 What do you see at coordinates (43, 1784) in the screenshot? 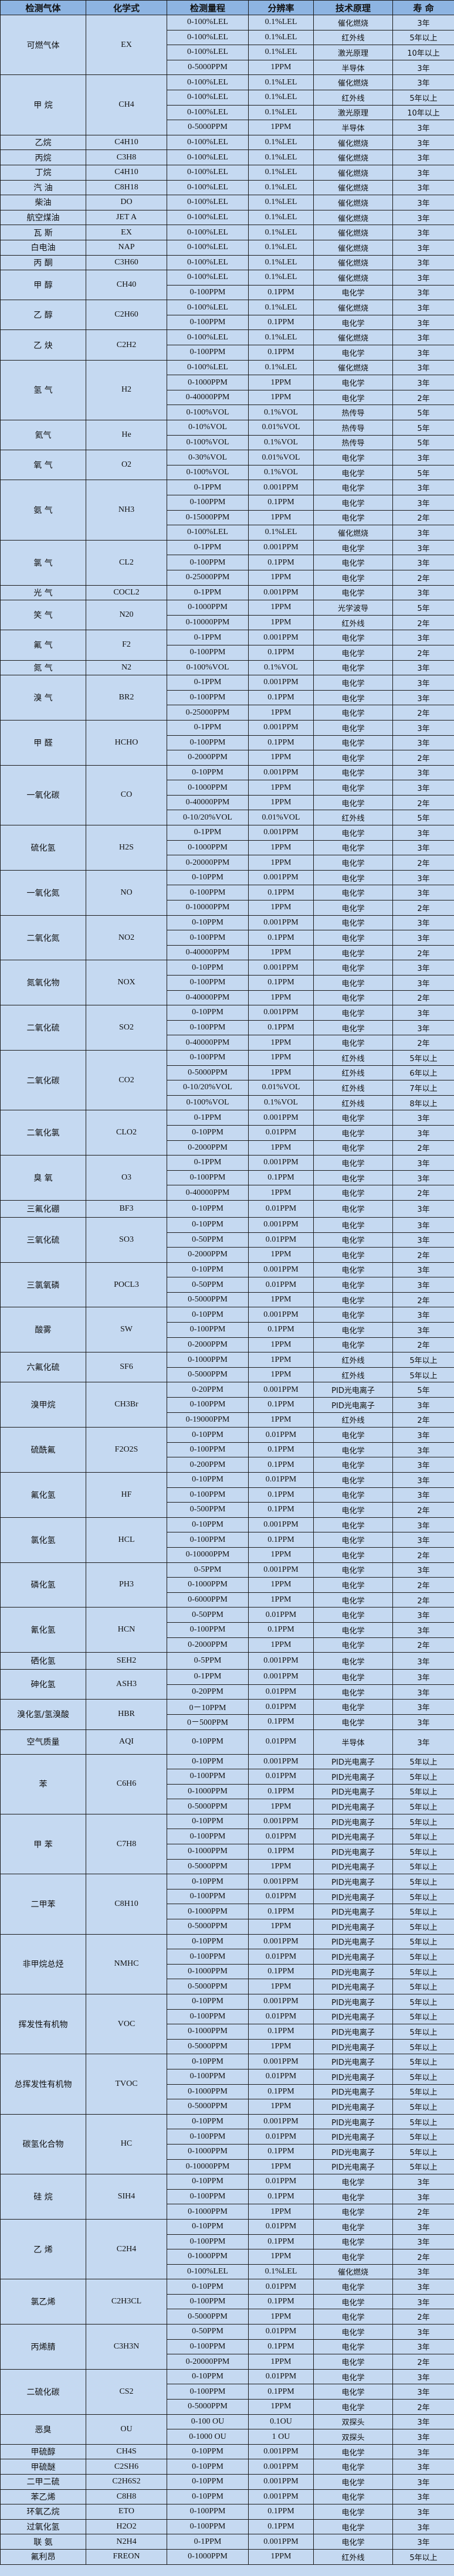
I see `gas-name-cell: 苯` at bounding box center [43, 1784].